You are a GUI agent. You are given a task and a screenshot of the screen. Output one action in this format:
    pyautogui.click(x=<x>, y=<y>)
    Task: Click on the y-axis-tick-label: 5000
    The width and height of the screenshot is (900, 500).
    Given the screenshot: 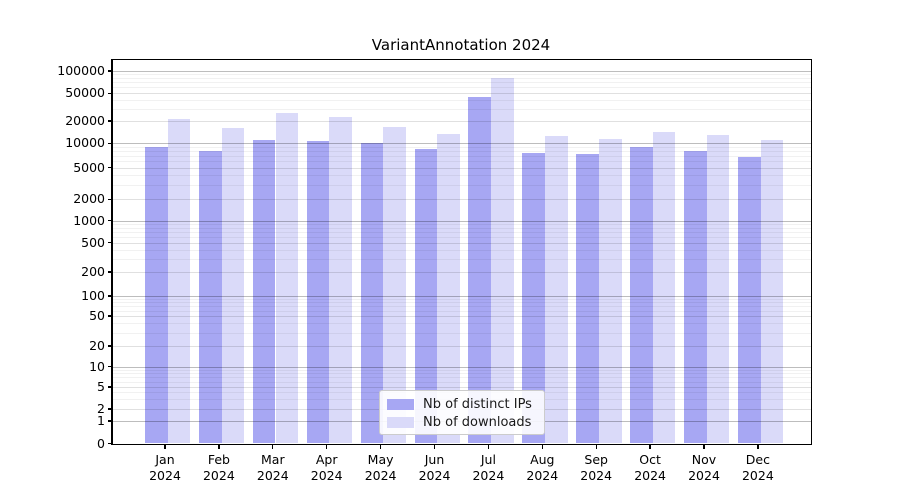 What is the action you would take?
    pyautogui.click(x=89, y=167)
    